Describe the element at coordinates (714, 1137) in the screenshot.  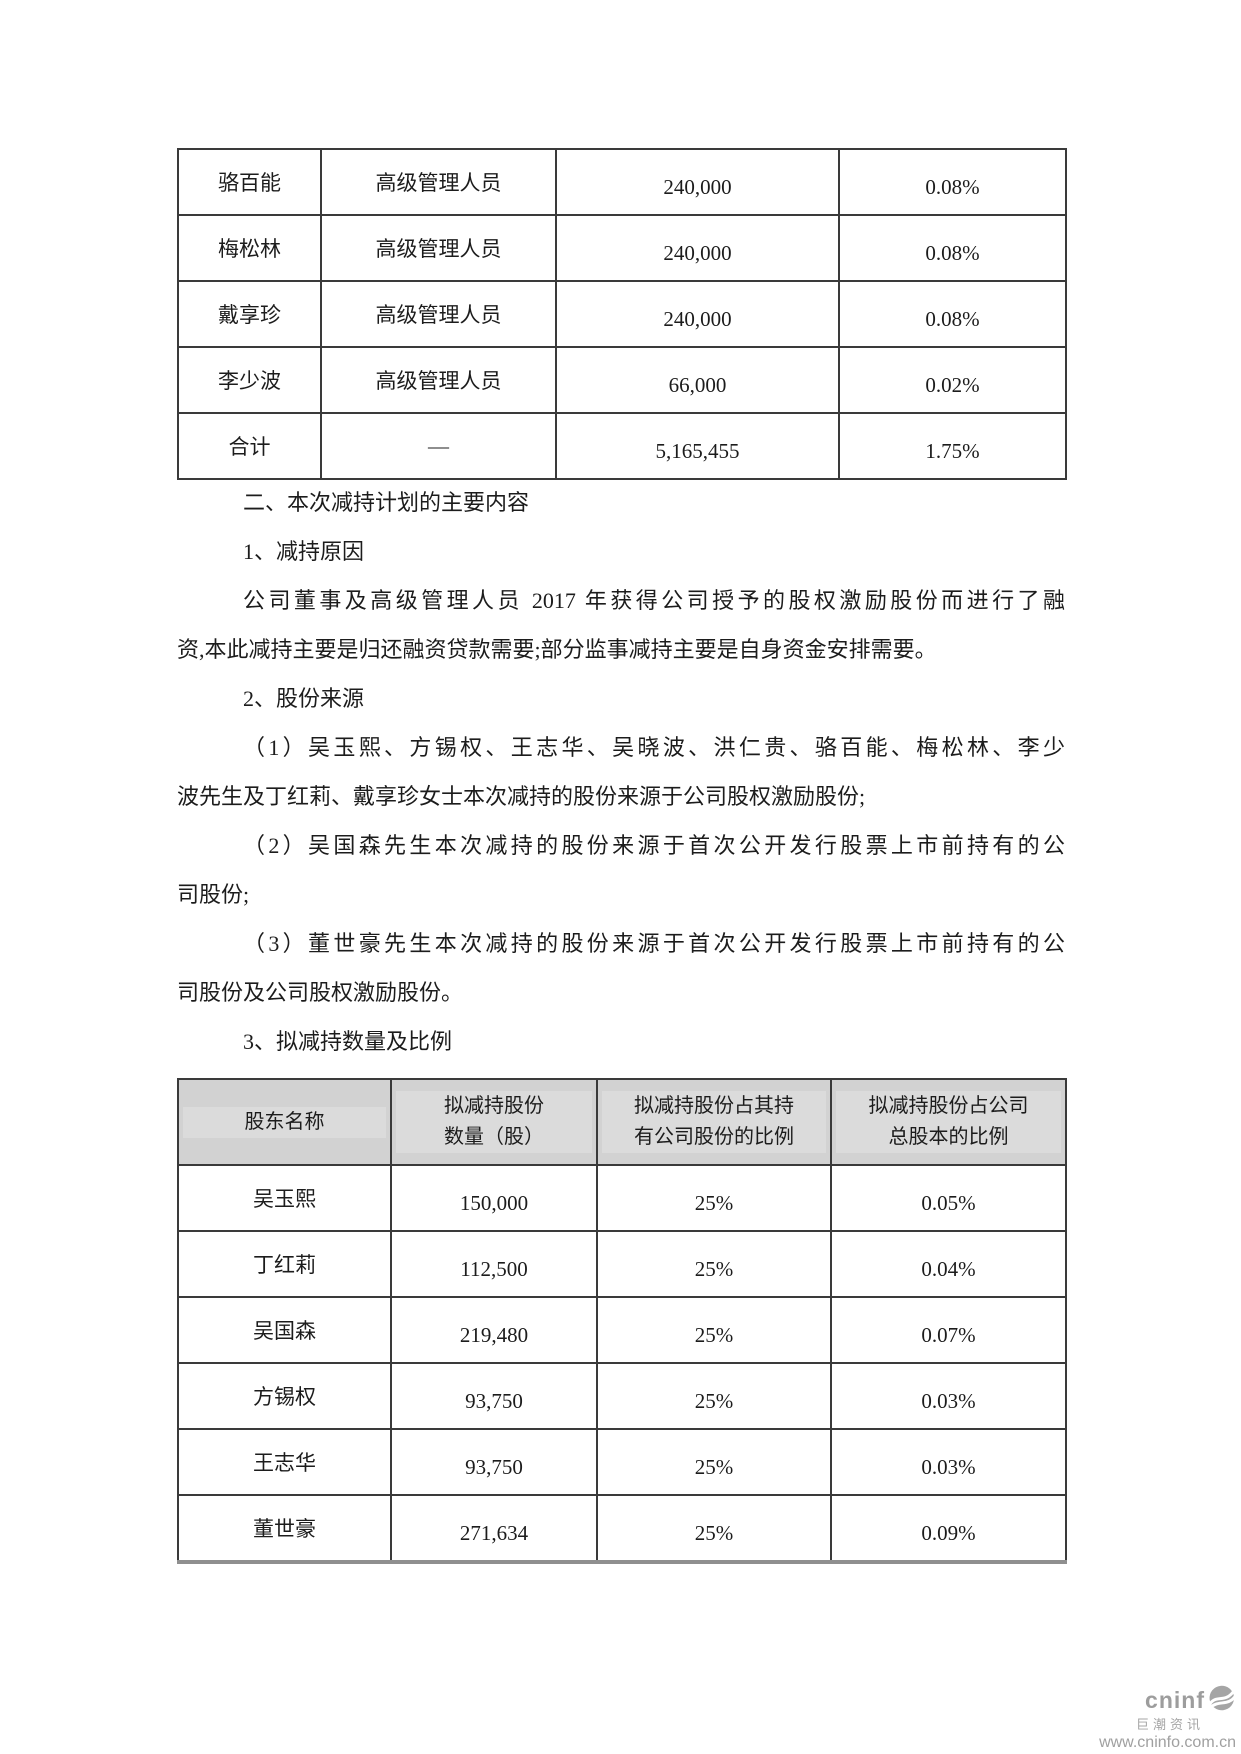
I see `header-line-2: 有公司股份的比例` at that location.